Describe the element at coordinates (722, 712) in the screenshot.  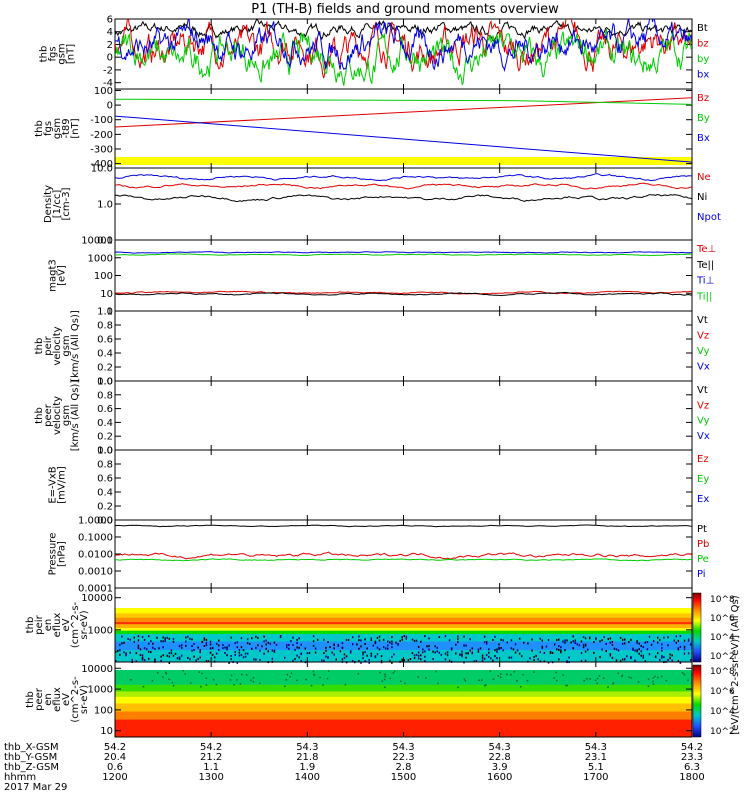
I see `colorbar-tick: 10^4` at that location.